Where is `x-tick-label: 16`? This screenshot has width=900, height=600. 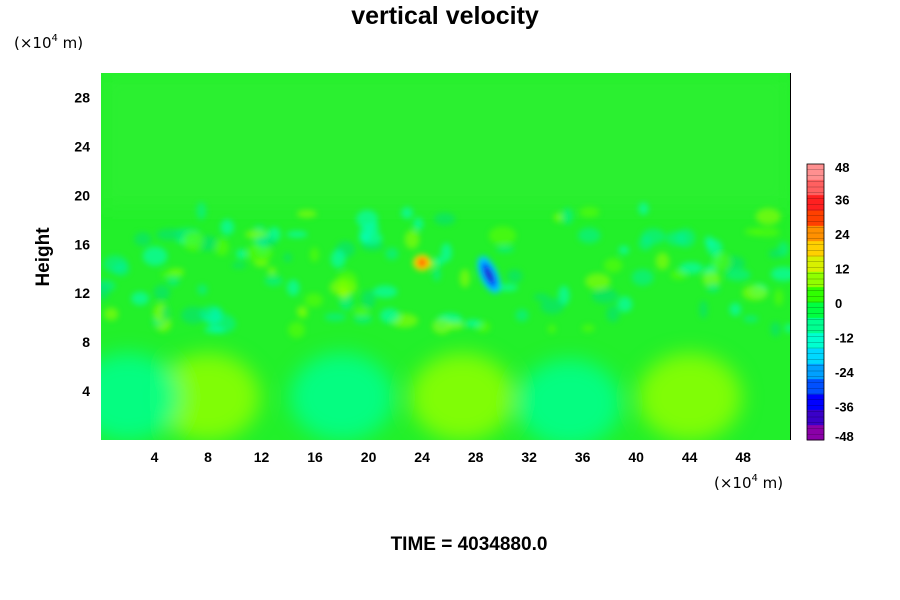 x-tick-label: 16 is located at coordinates (315, 457).